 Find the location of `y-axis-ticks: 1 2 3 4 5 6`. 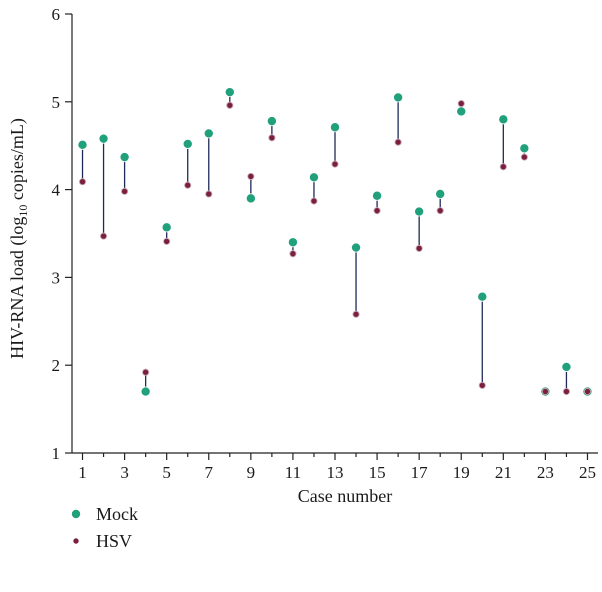

y-axis-ticks: 1 2 3 4 5 6 is located at coordinates (62, 234).